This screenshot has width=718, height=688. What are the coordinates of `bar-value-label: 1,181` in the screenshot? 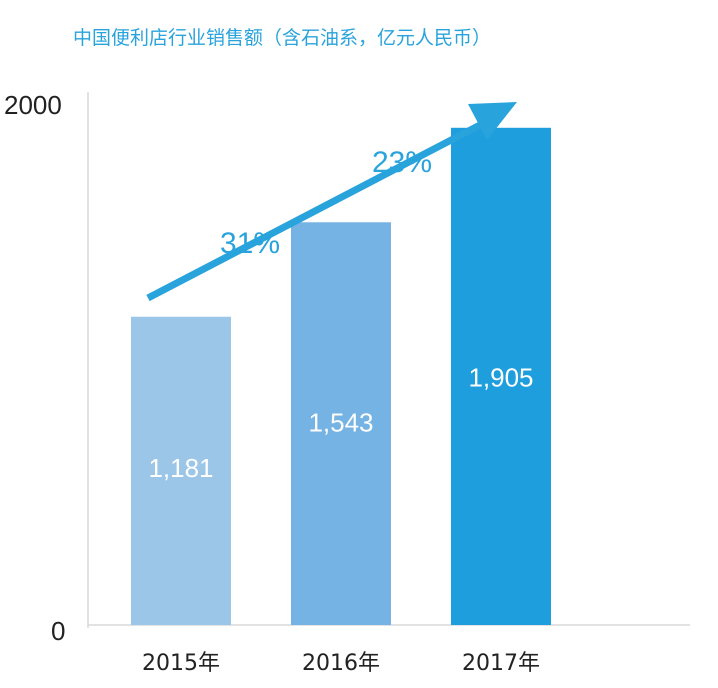 It's located at (180, 468).